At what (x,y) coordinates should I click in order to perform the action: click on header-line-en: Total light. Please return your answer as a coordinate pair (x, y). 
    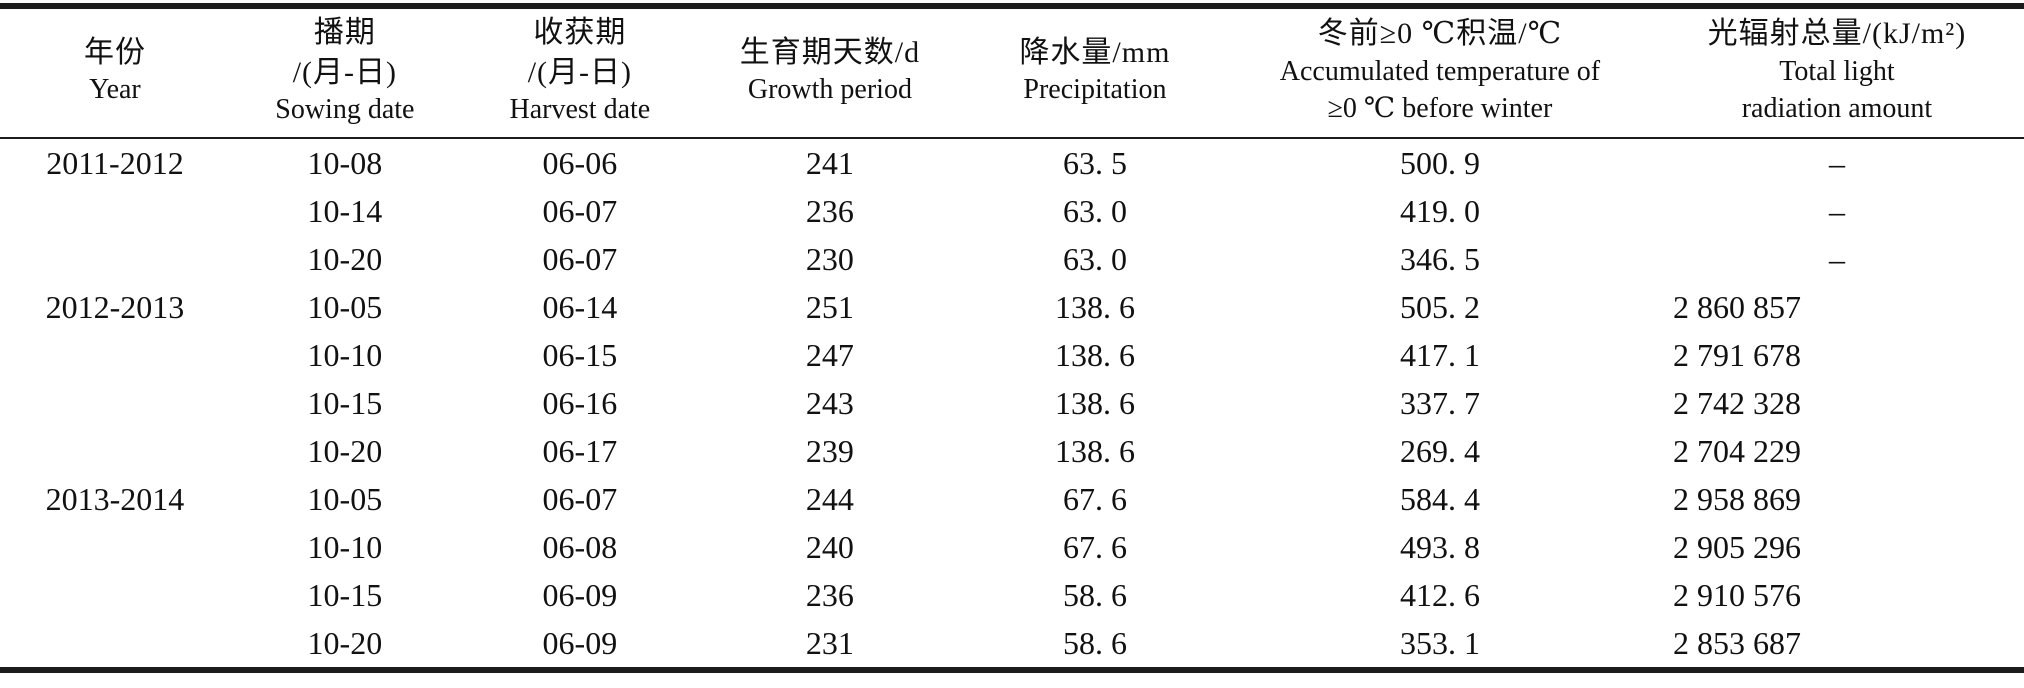
    Looking at the image, I should click on (1837, 71).